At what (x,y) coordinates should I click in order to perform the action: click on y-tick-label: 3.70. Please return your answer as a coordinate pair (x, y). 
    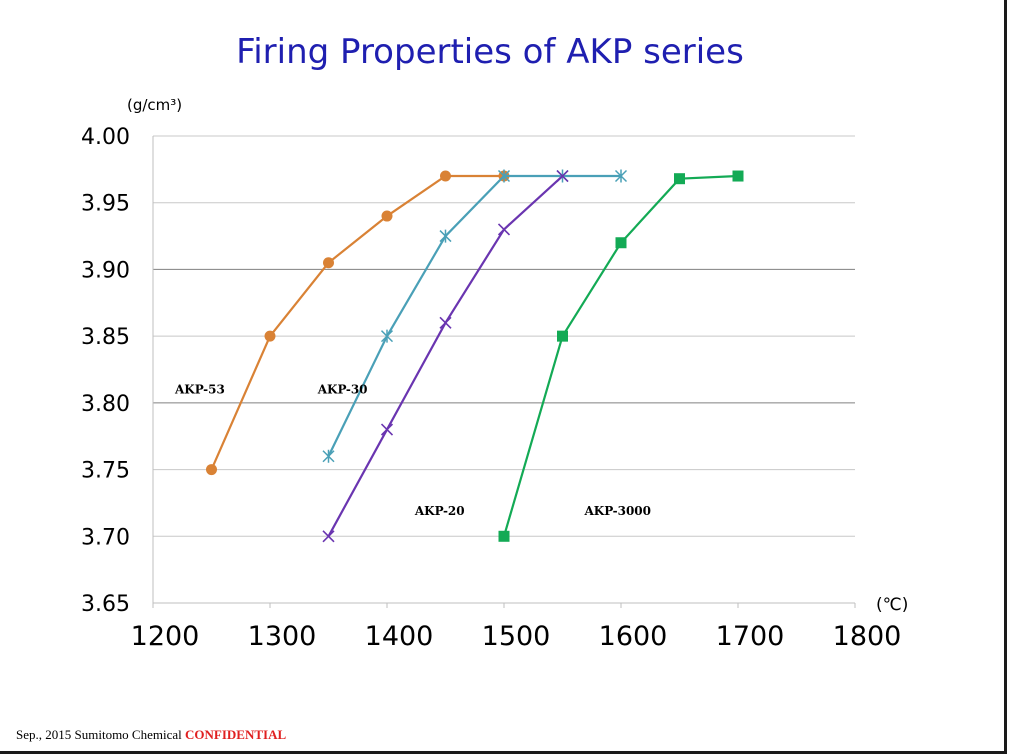
    Looking at the image, I should click on (105, 537).